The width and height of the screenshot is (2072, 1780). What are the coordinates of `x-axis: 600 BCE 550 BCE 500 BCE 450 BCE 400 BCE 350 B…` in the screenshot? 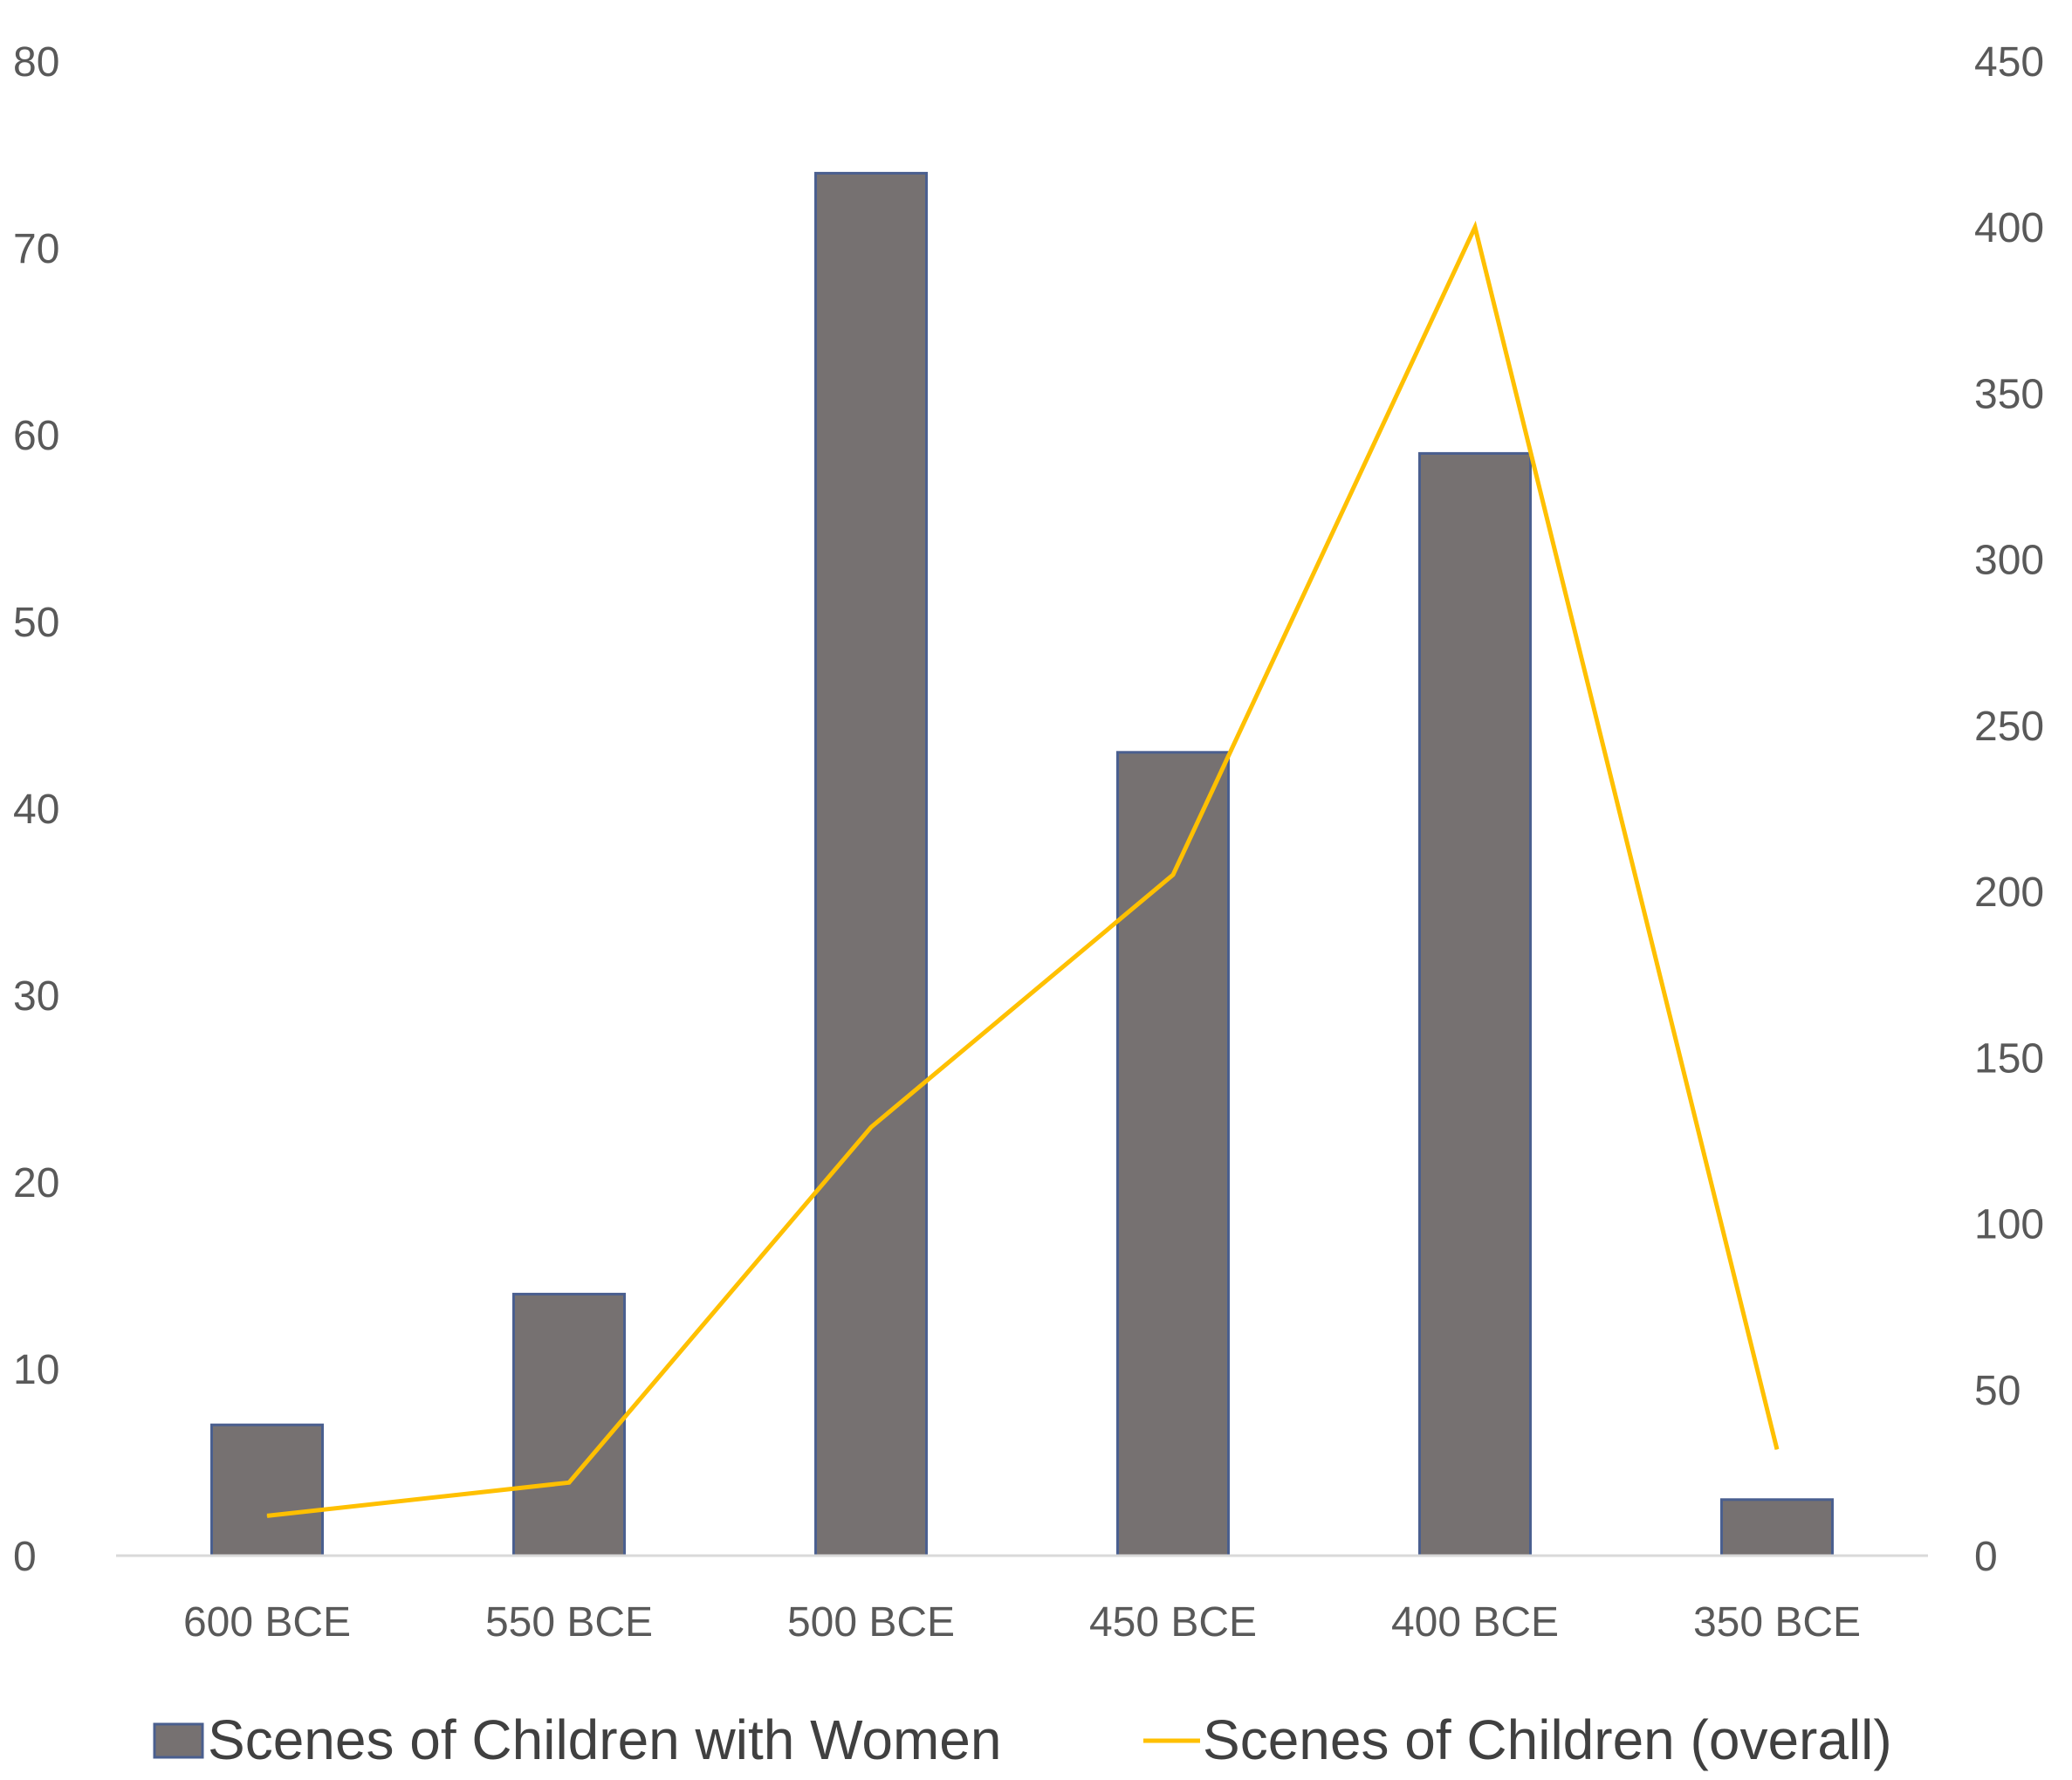 It's located at (1022, 1622).